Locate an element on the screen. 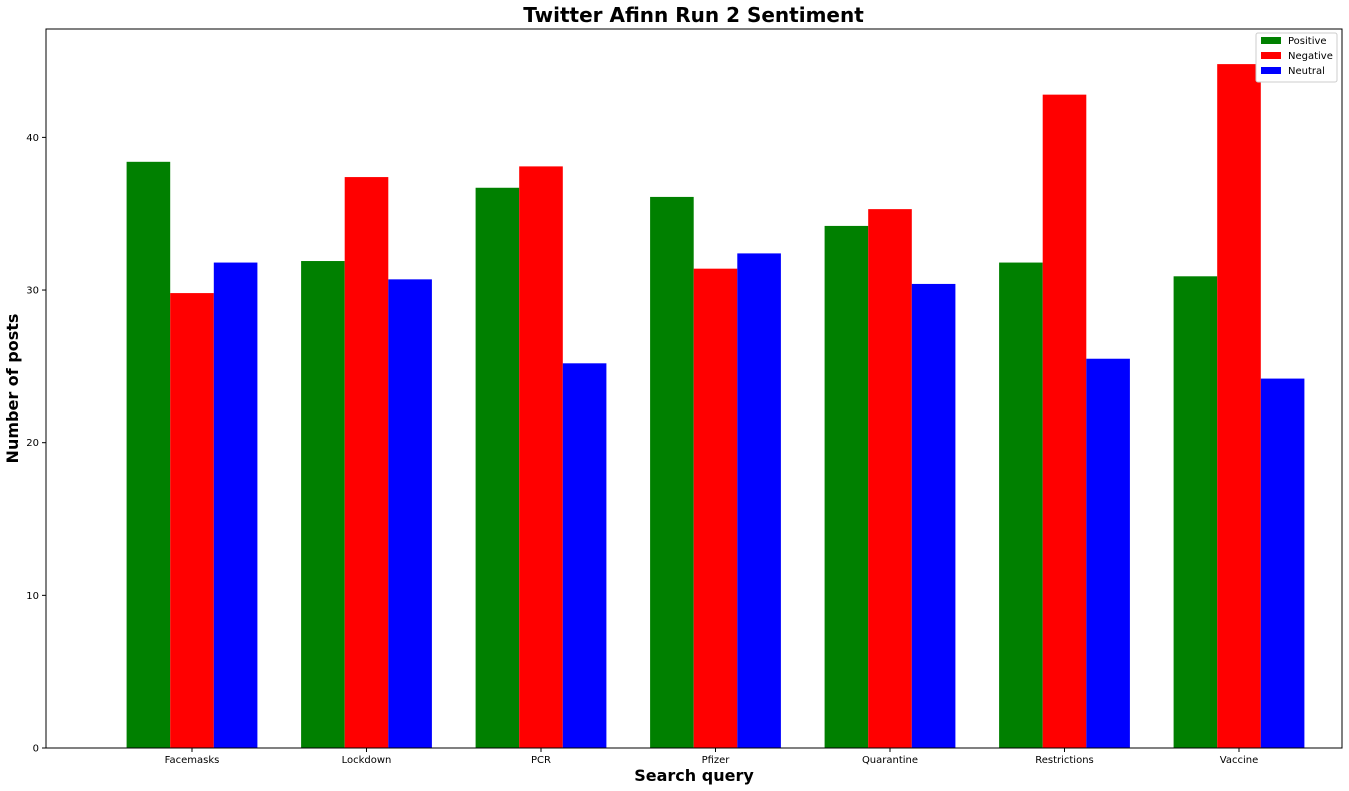 This screenshot has height=791, width=1349. bar-negative-pfizer is located at coordinates (715, 508).